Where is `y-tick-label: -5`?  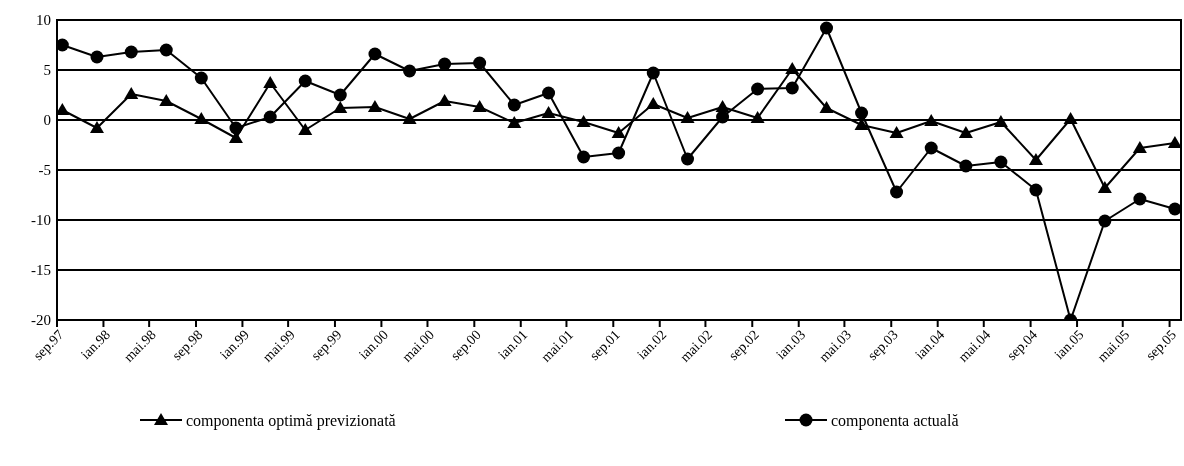
y-tick-label: -5 is located at coordinates (44, 170).